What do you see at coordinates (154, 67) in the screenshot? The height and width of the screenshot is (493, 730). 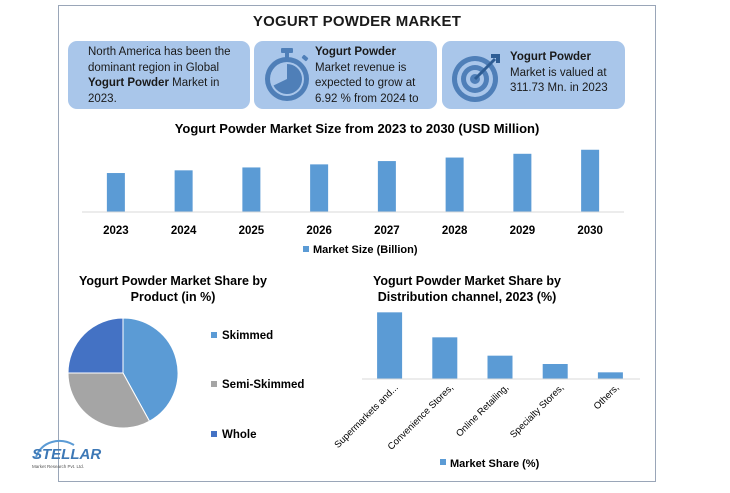 I see `card-text-line: dominant region in Global` at bounding box center [154, 67].